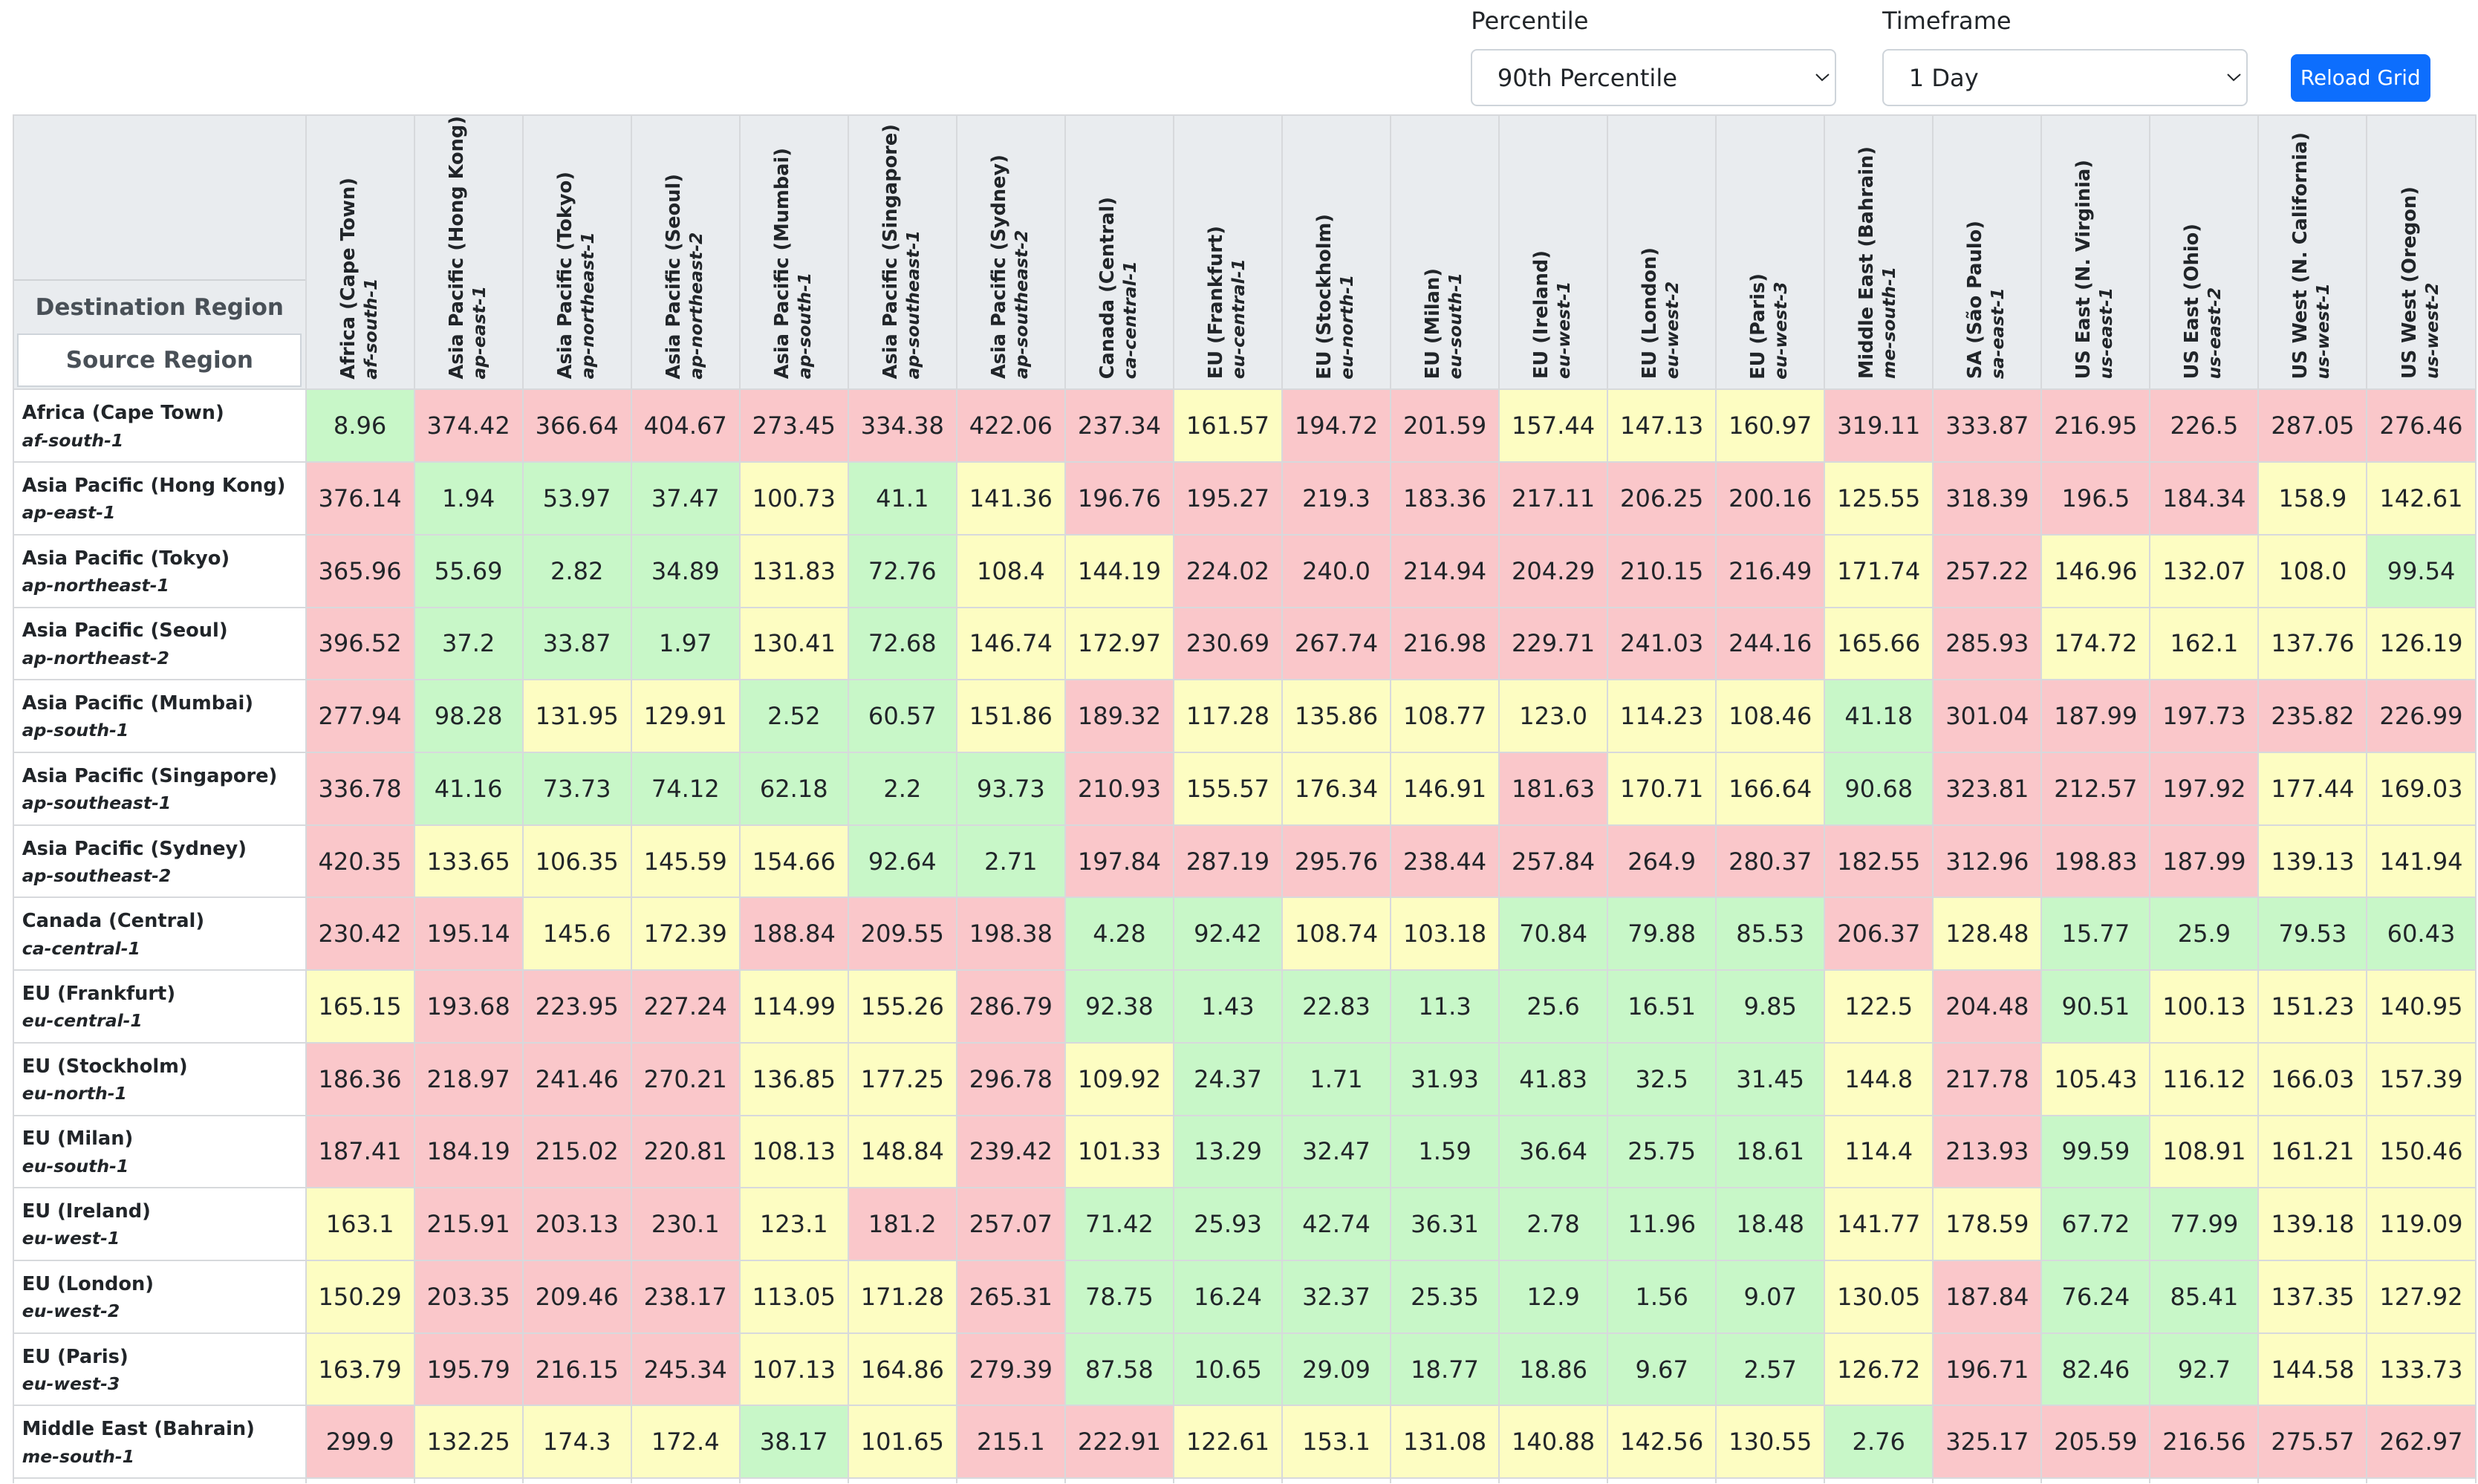 This screenshot has height=1484, width=2478. Describe the element at coordinates (1879, 1224) in the screenshot. I see `latency-cell: 141.77` at that location.